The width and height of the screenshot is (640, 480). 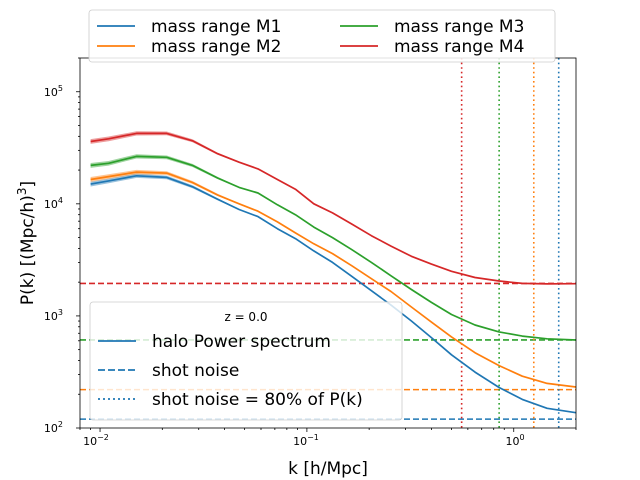 What do you see at coordinates (245, 317) in the screenshot?
I see `legend-bottom-title: z = 0.0` at bounding box center [245, 317].